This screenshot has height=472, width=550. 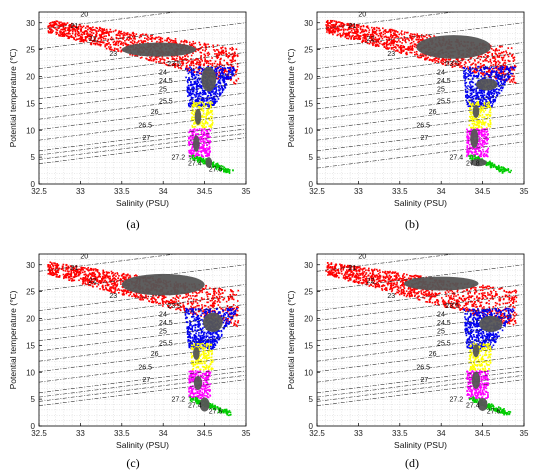 I want to click on x-axis-label: Salinity (PSU), so click(x=420, y=203).